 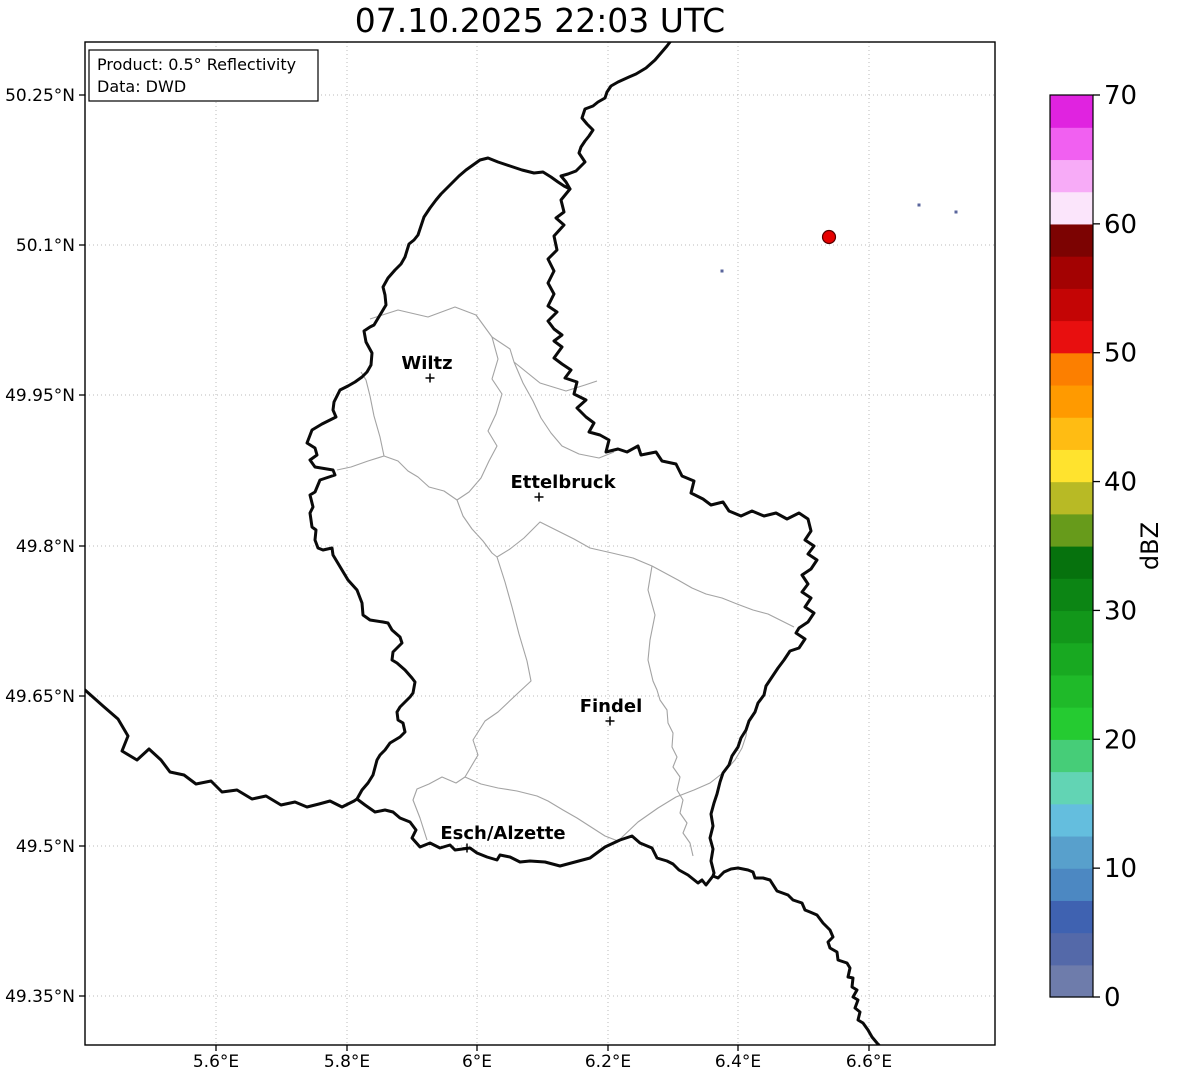 What do you see at coordinates (216, 1062) in the screenshot?
I see `lon-tick-label: 5.6°E` at bounding box center [216, 1062].